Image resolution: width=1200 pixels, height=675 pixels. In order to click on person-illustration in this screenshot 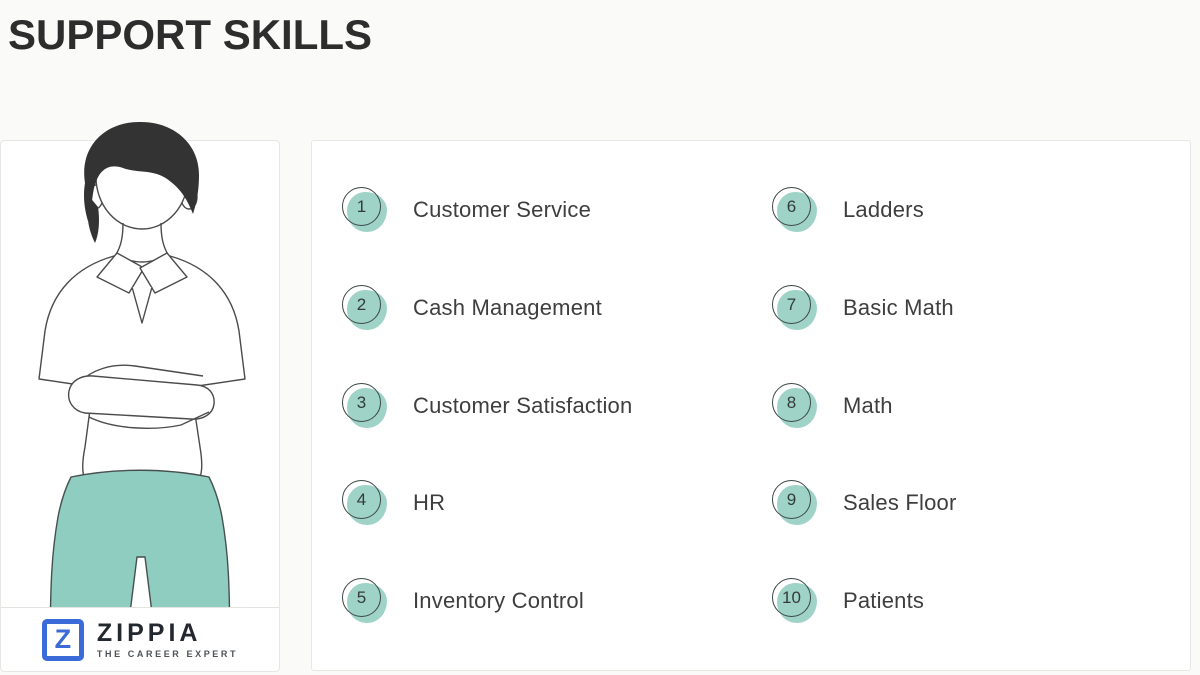, I will do `click(142, 395)`.